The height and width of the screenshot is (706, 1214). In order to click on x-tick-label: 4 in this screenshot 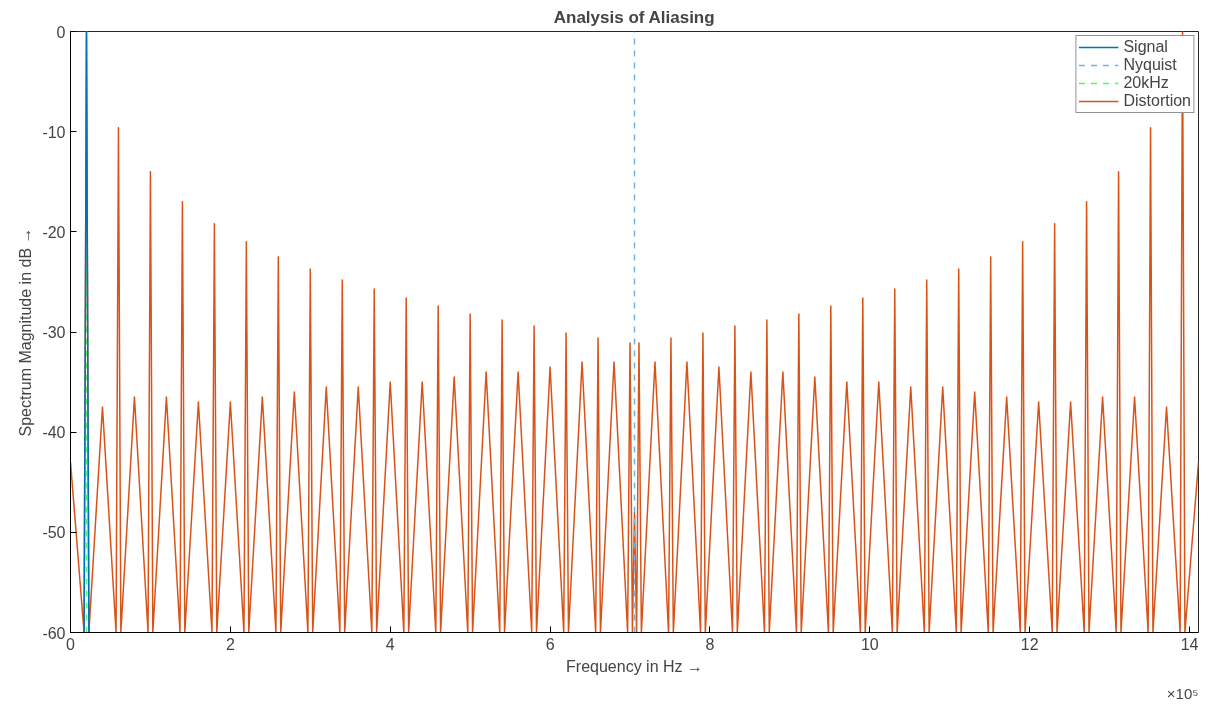, I will do `click(390, 644)`.